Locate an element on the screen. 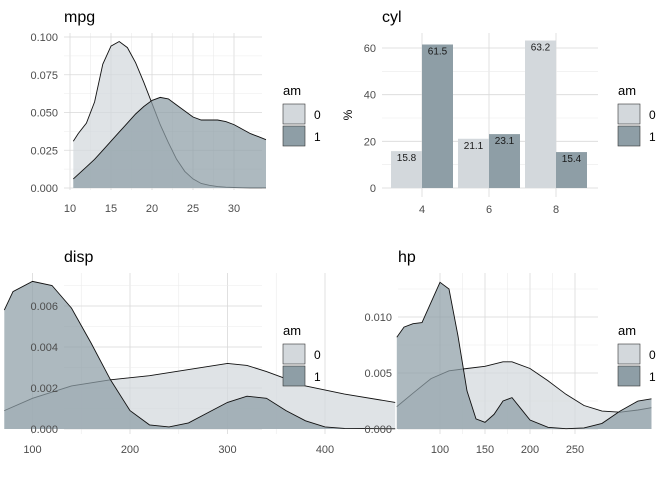  panel-title: cyl is located at coordinates (392, 17).